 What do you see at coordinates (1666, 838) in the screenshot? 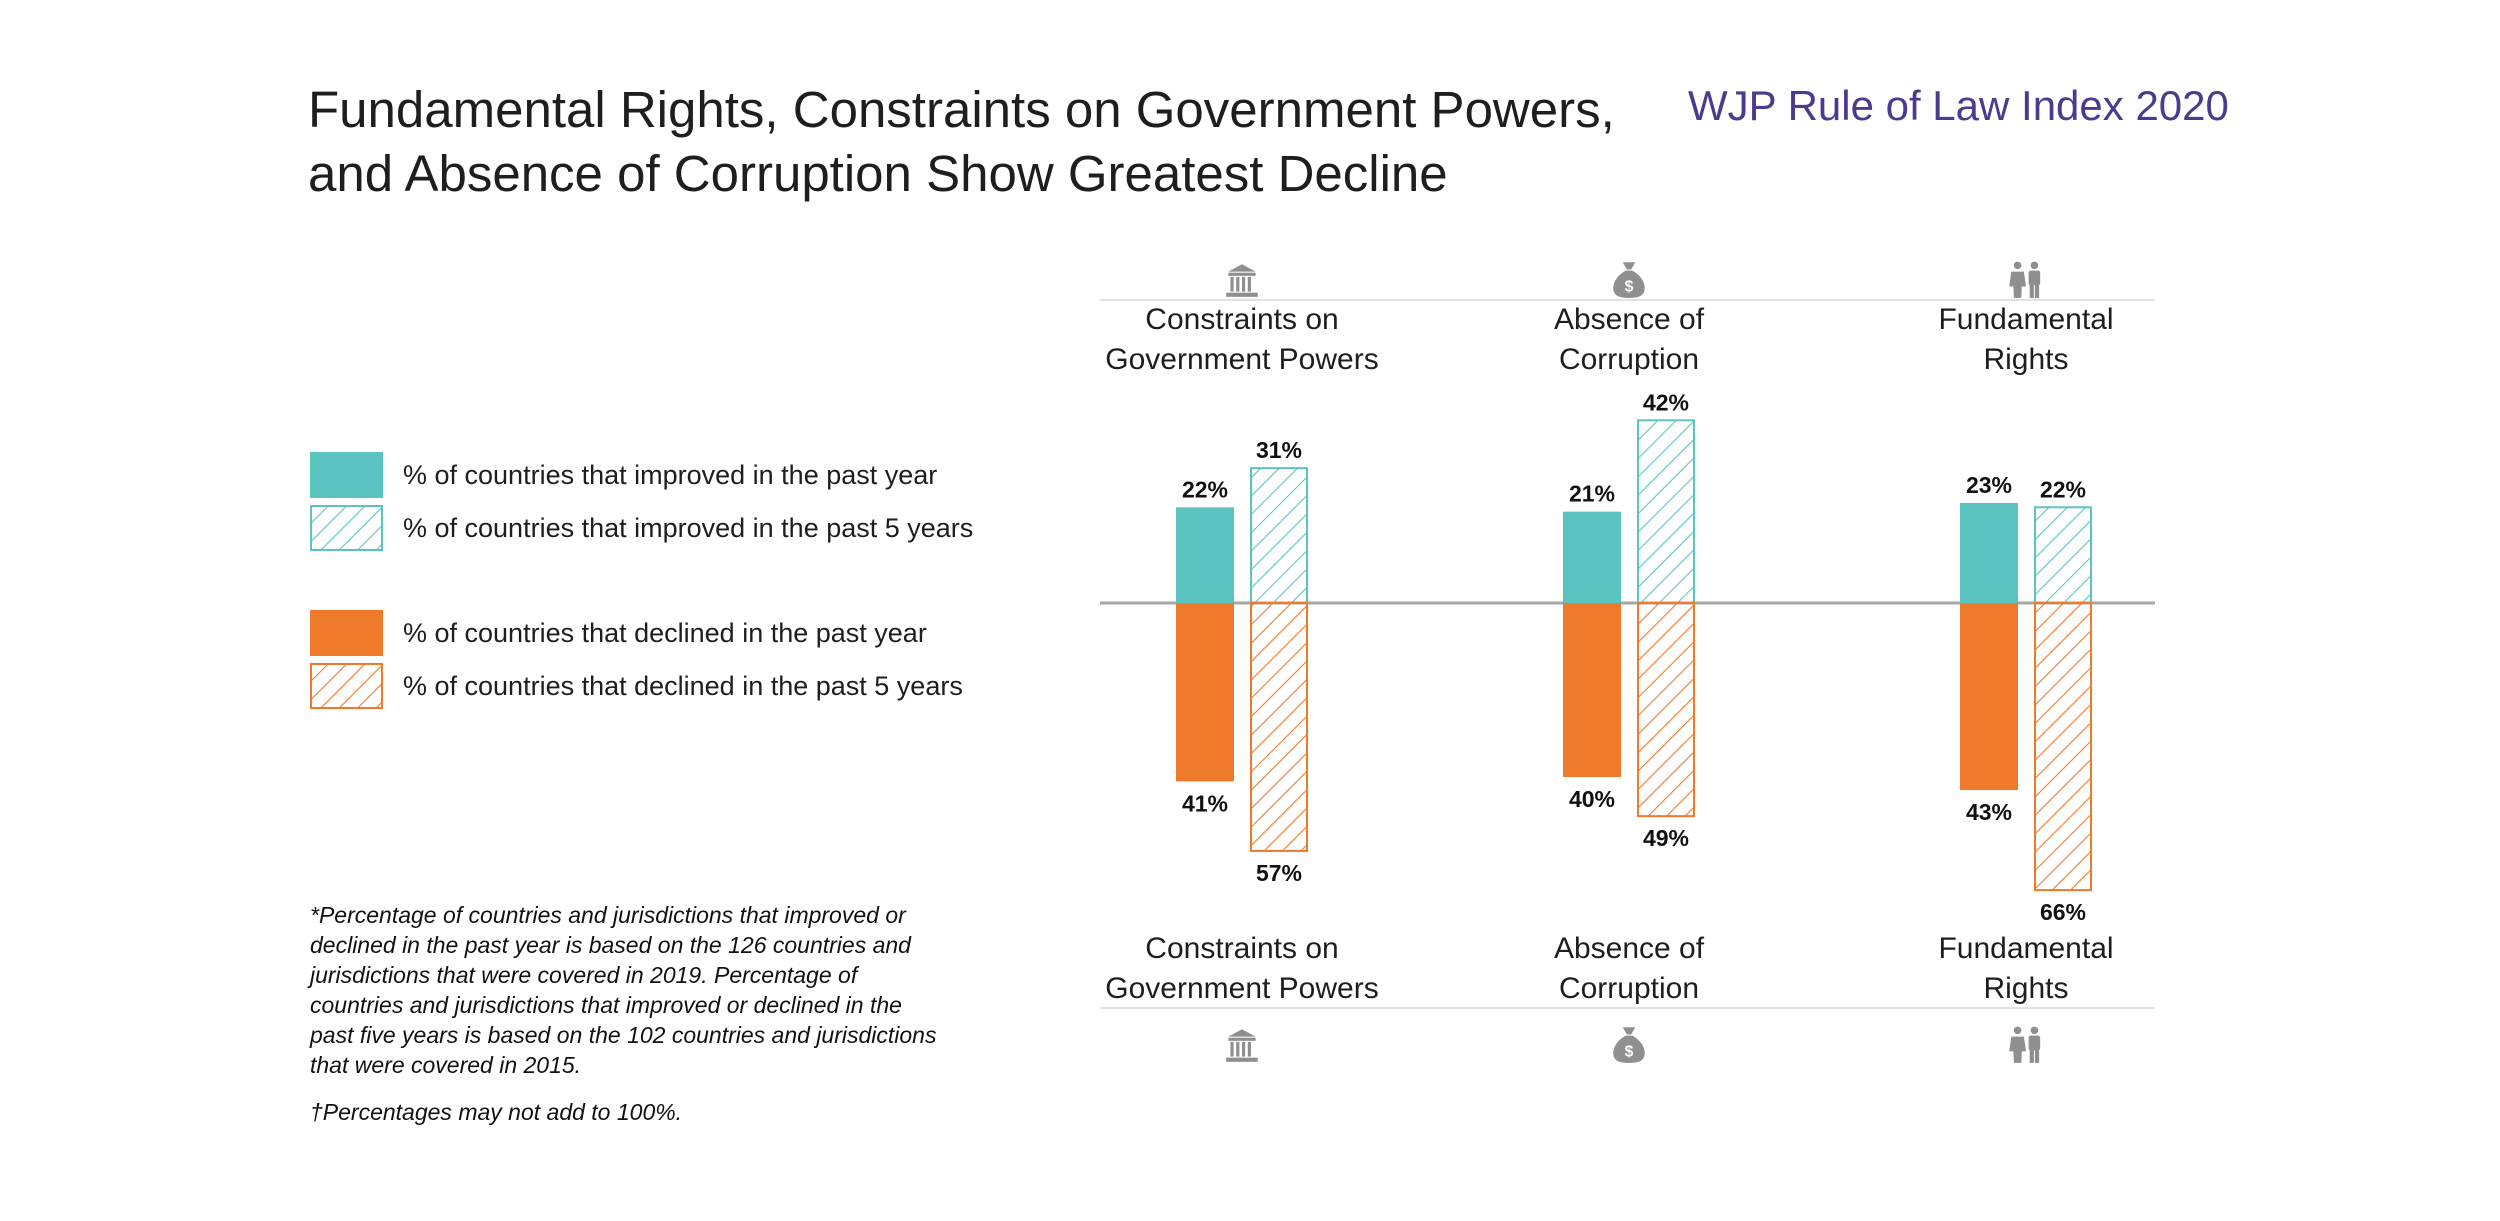
I see `data-label-absence-of-corruption-declined-past-5-years: 49%` at bounding box center [1666, 838].